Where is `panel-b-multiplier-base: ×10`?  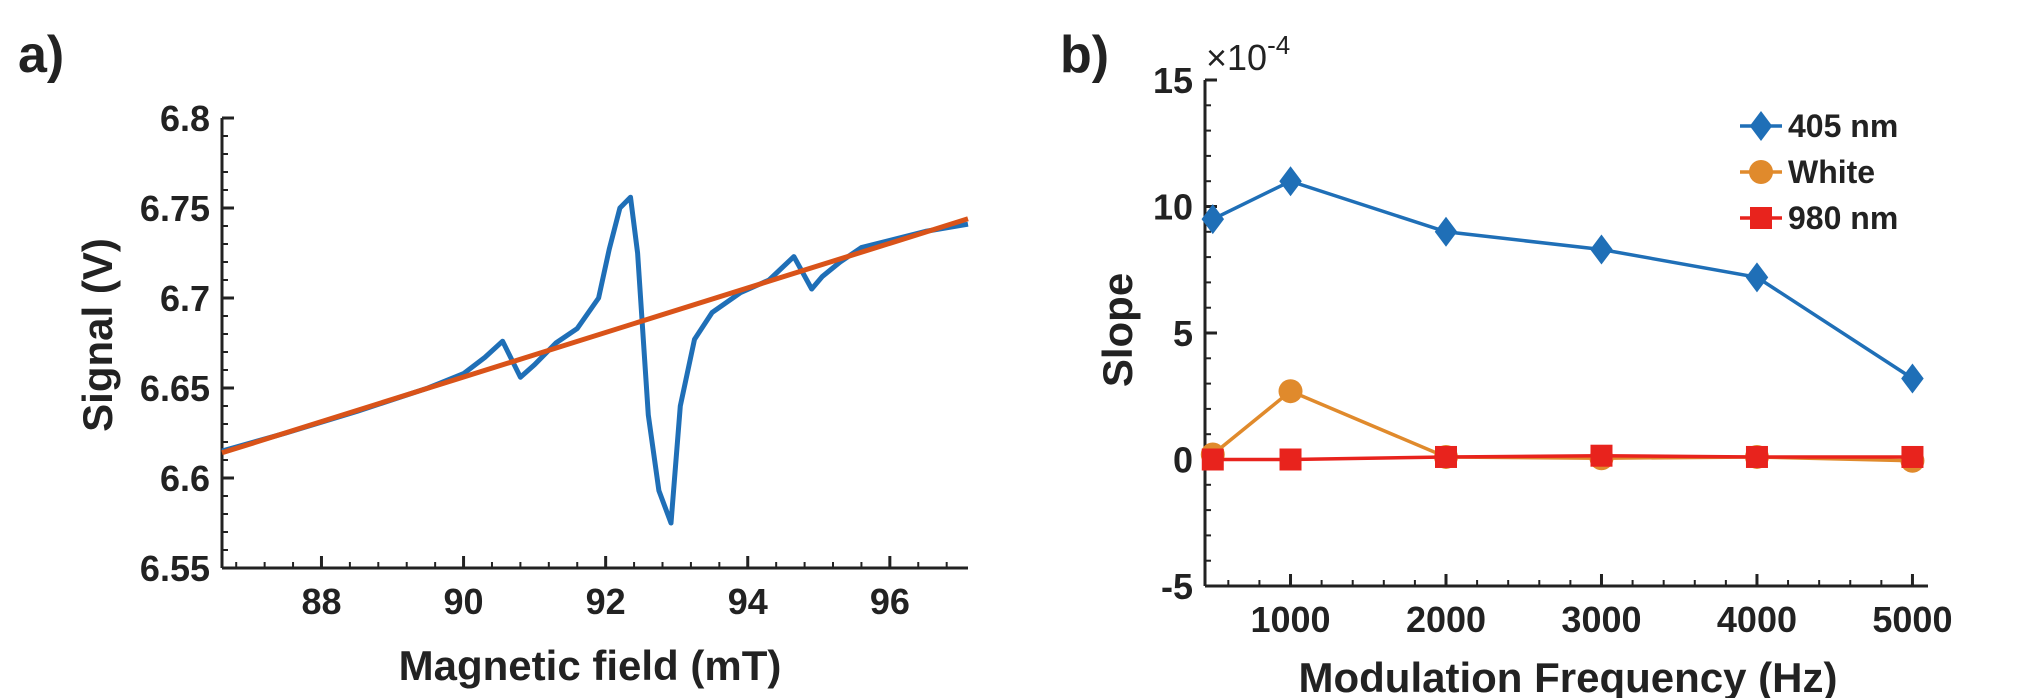
panel-b-multiplier-base: ×10 is located at coordinates (1236, 57).